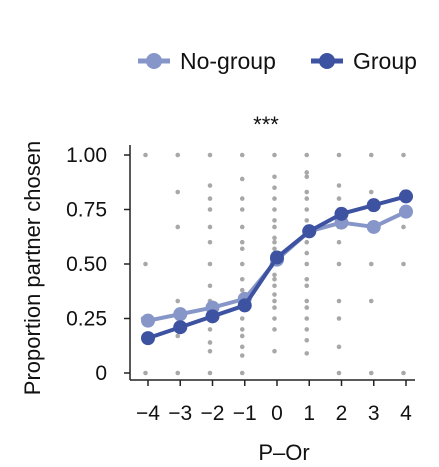 This screenshot has height=467, width=439. Describe the element at coordinates (309, 413) in the screenshot. I see `x-tick-label: 1` at that location.